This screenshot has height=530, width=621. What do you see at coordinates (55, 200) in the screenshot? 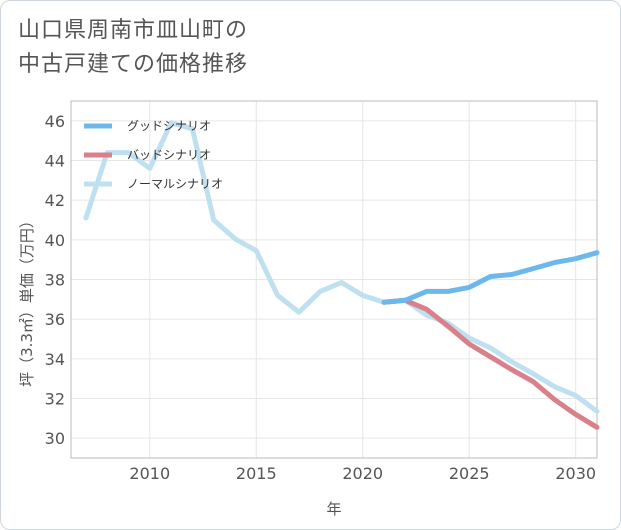
I see `y-tick-label: 42` at bounding box center [55, 200].